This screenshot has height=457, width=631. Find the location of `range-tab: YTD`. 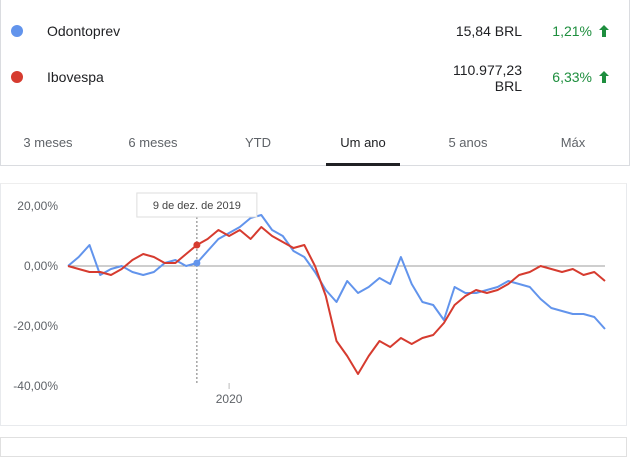

range-tab: YTD is located at coordinates (258, 142).